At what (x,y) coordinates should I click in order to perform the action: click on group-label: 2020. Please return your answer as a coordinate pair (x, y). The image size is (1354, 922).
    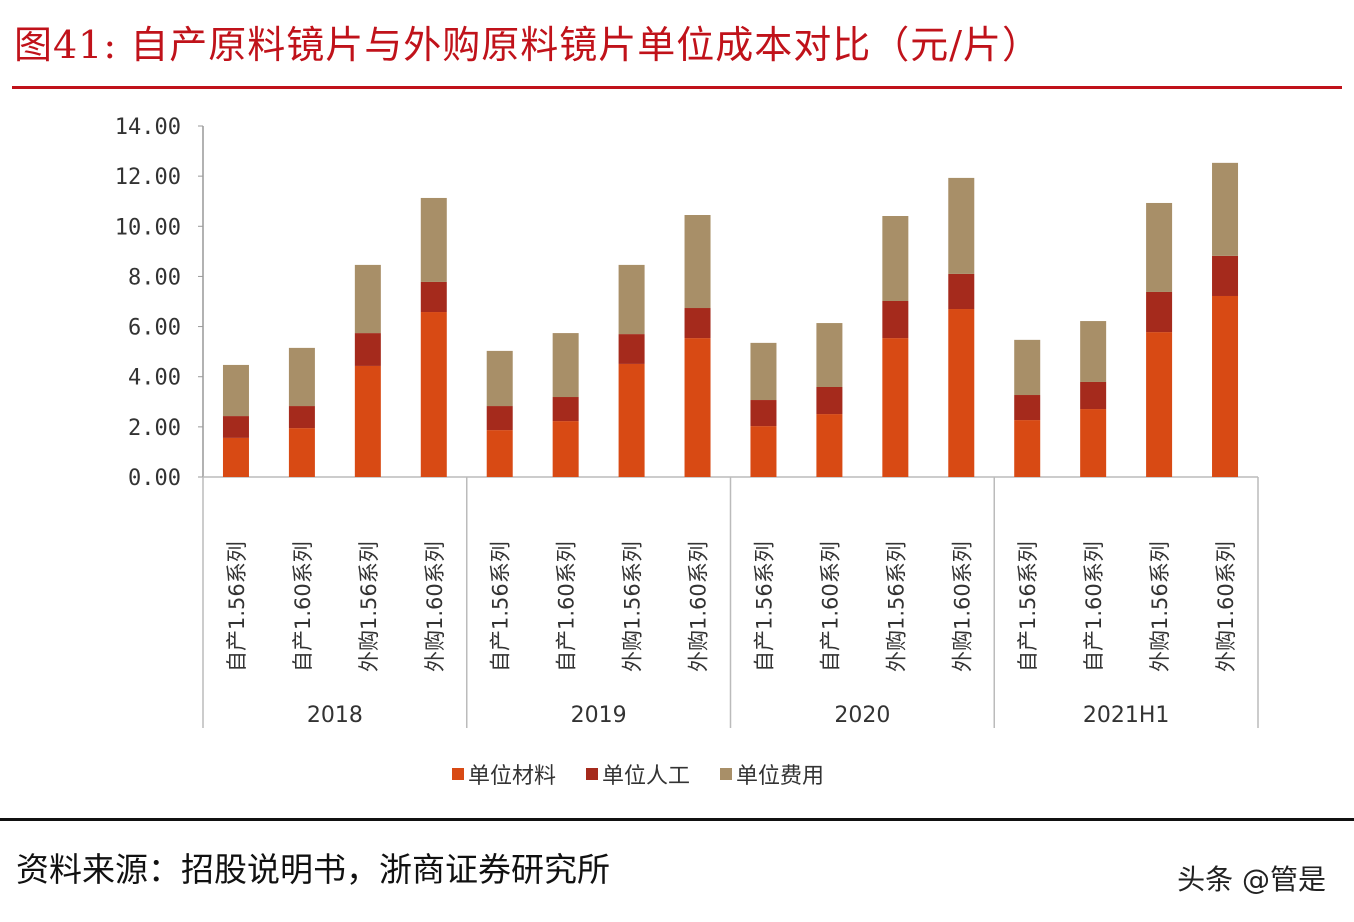
    Looking at the image, I should click on (862, 715).